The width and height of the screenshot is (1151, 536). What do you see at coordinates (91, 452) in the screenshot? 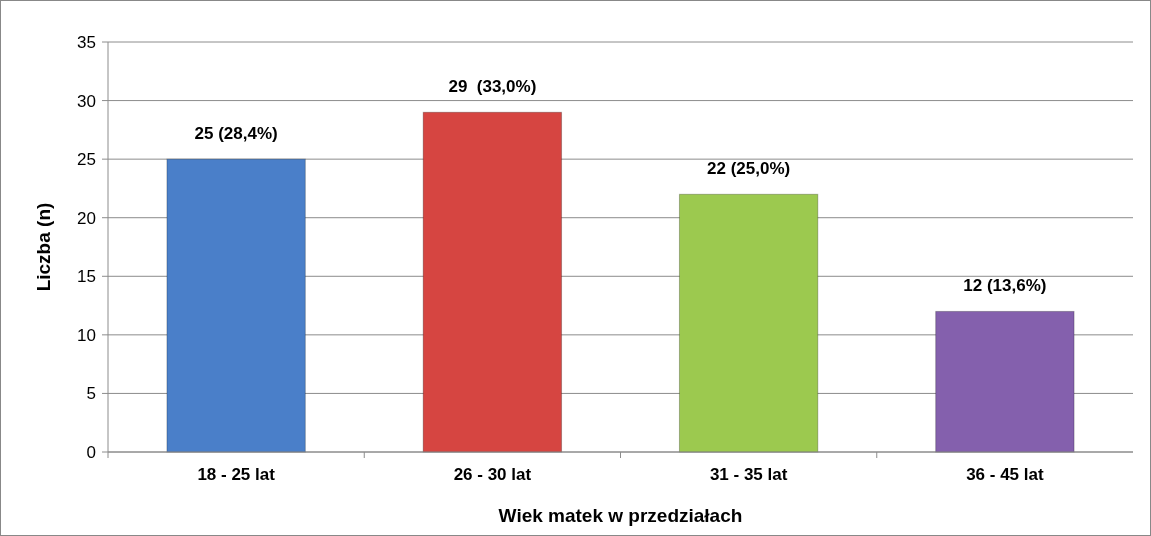
I see `y-tick-label: 0` at bounding box center [91, 452].